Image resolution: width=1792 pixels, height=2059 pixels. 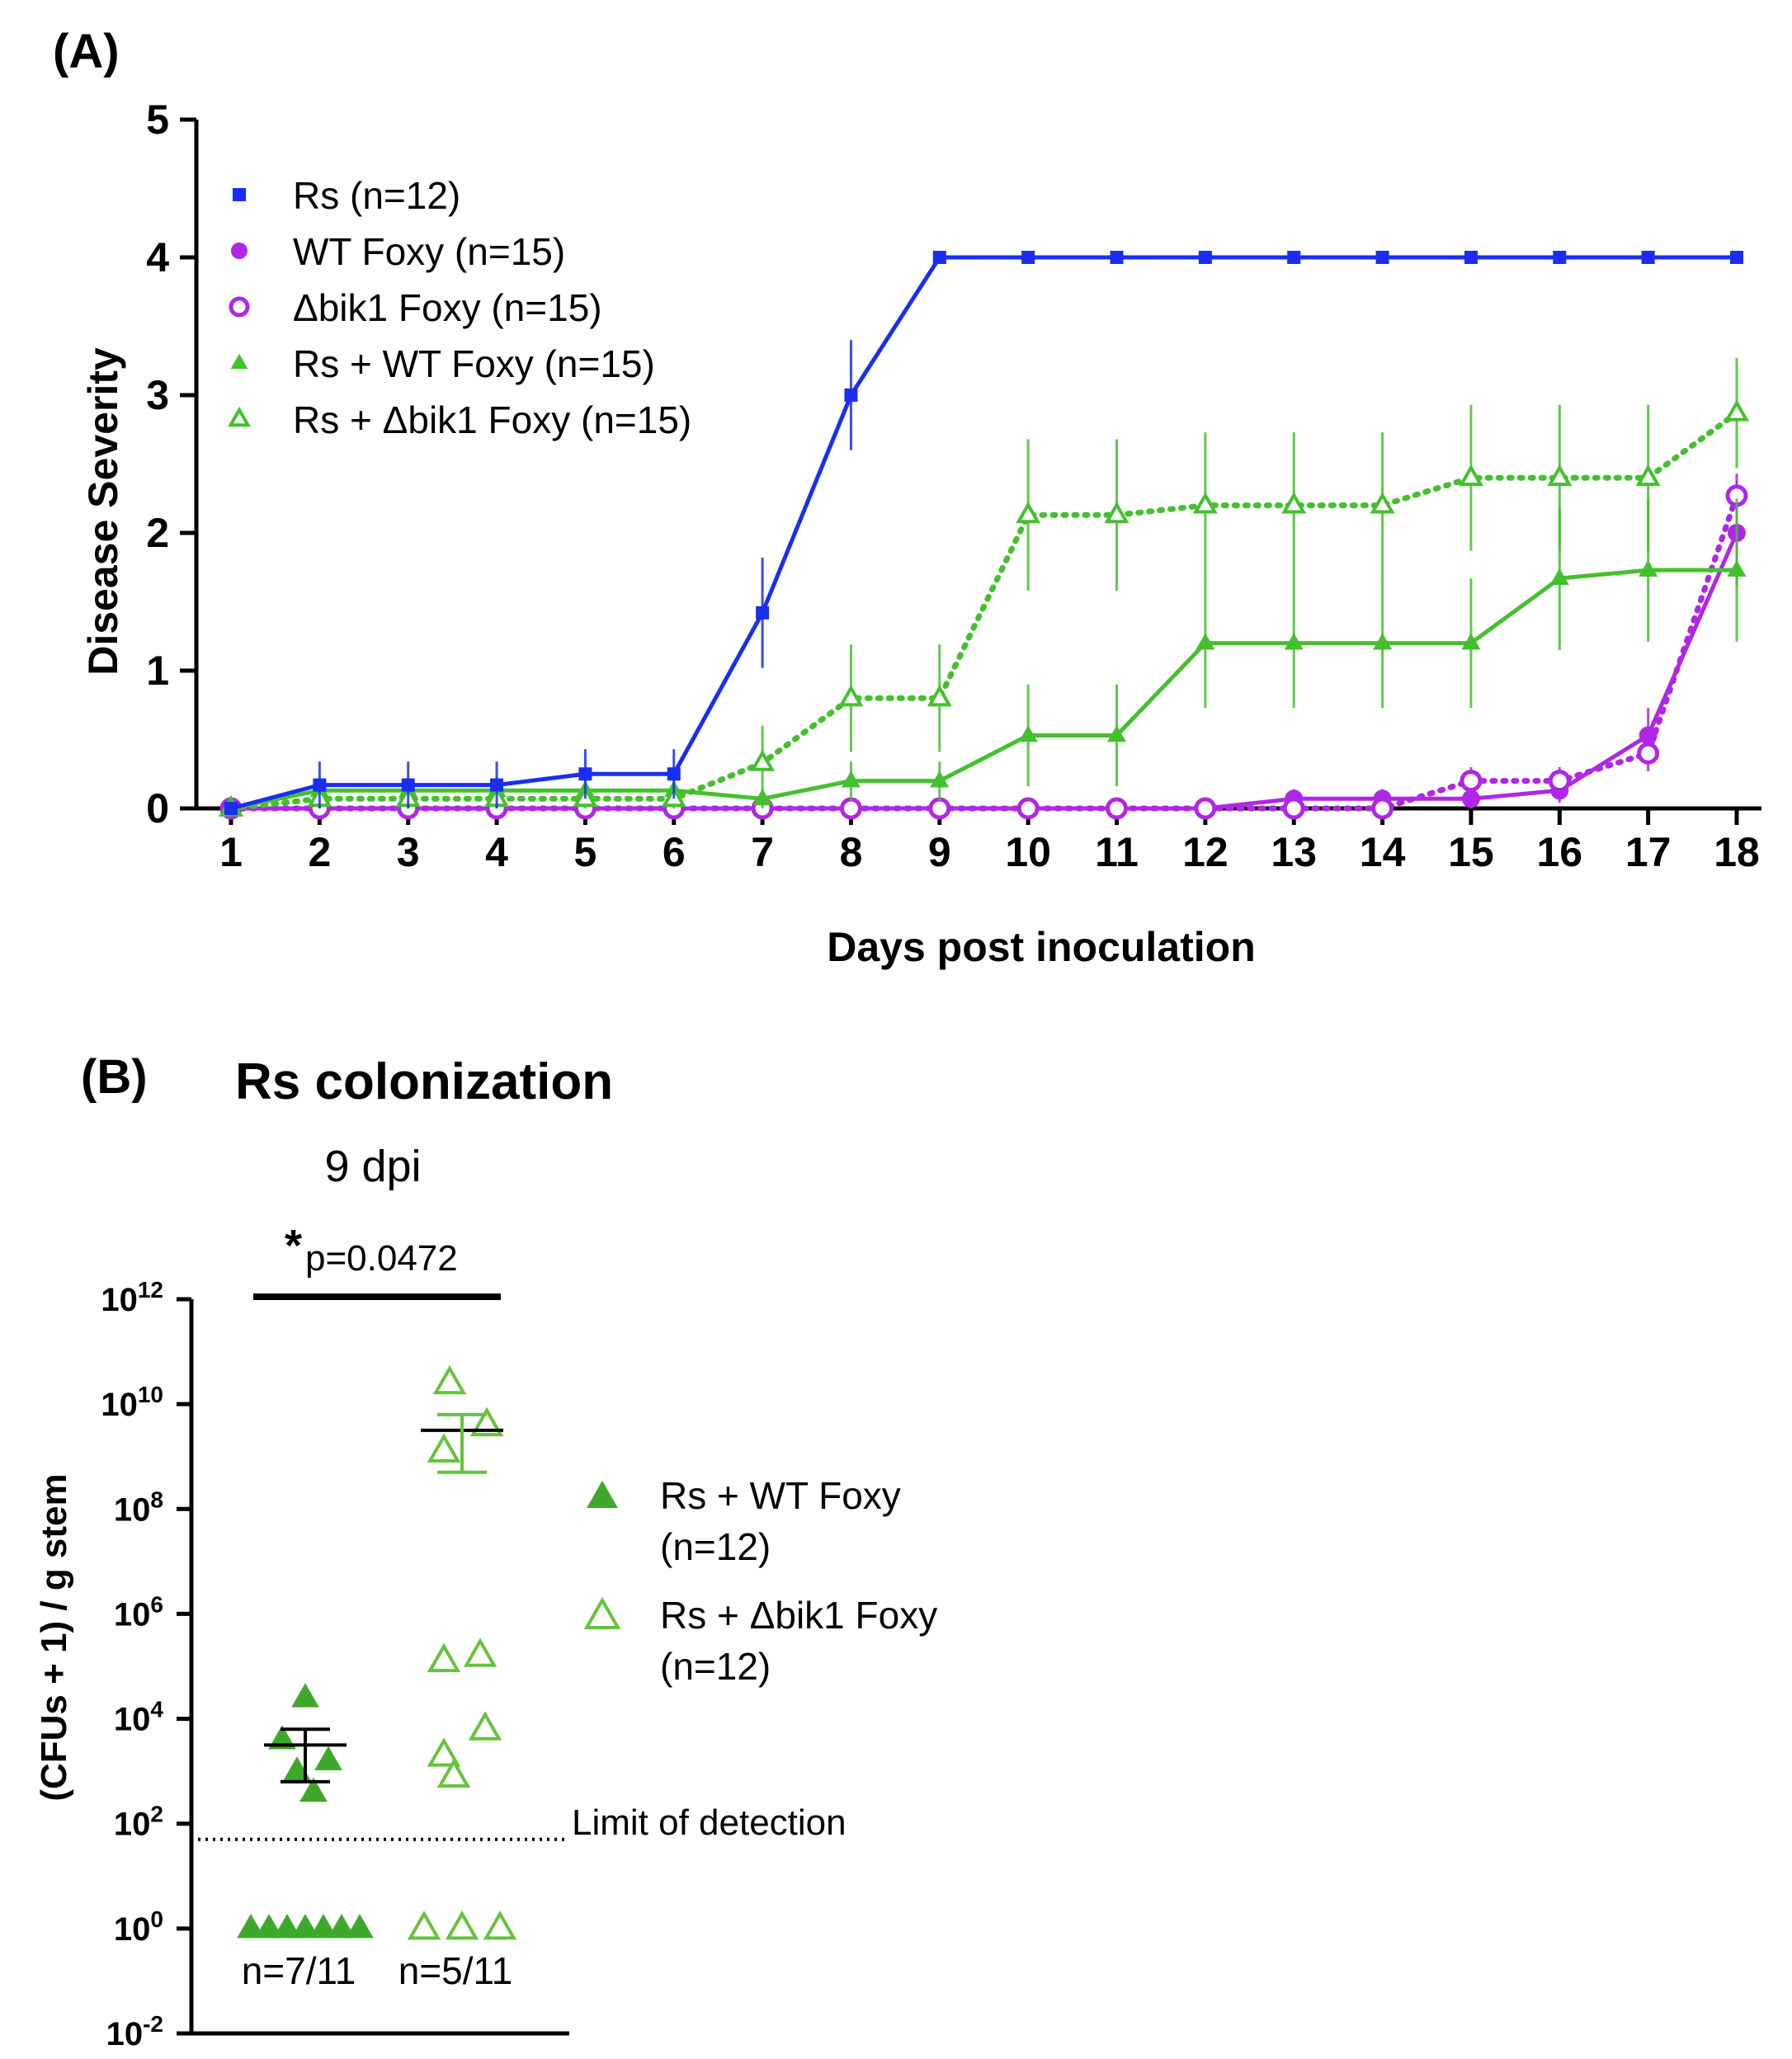 I want to click on y-tick-label: 10⁰, so click(x=138, y=1927).